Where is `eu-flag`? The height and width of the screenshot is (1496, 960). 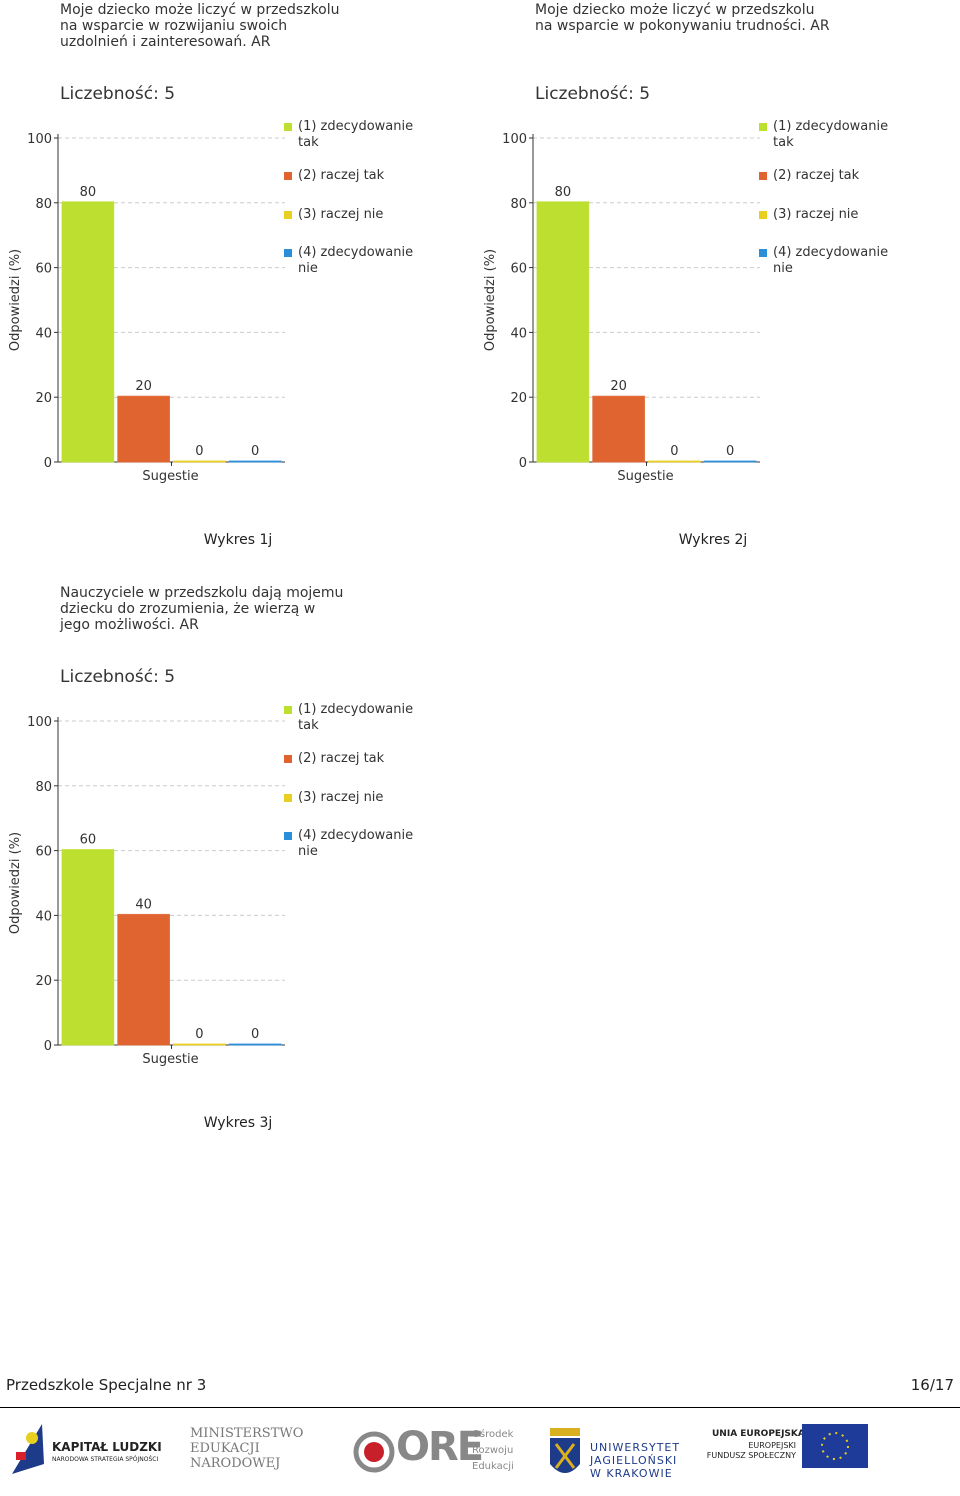 eu-flag is located at coordinates (835, 1446).